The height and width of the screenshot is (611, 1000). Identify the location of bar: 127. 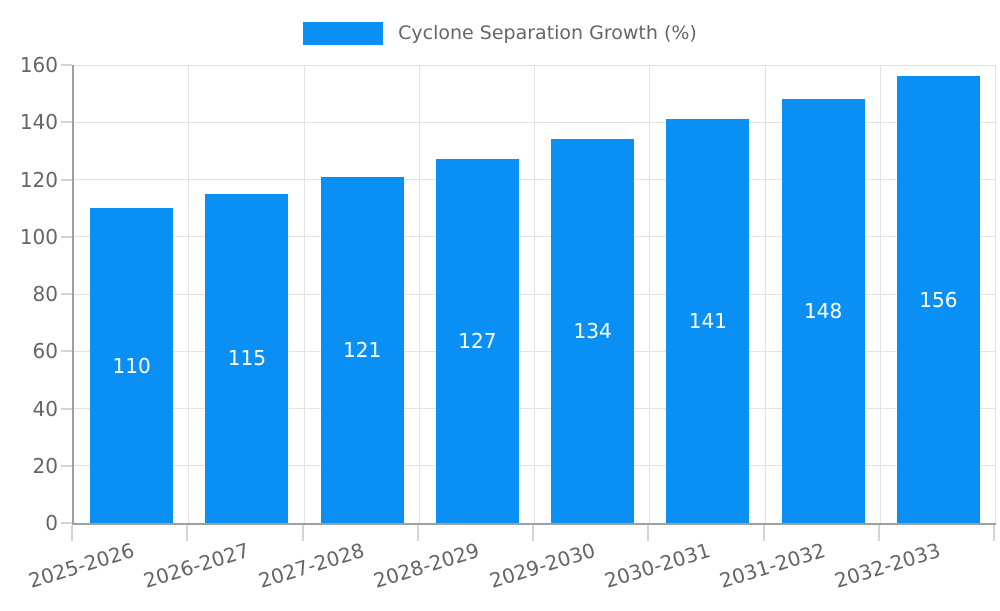
(477, 341).